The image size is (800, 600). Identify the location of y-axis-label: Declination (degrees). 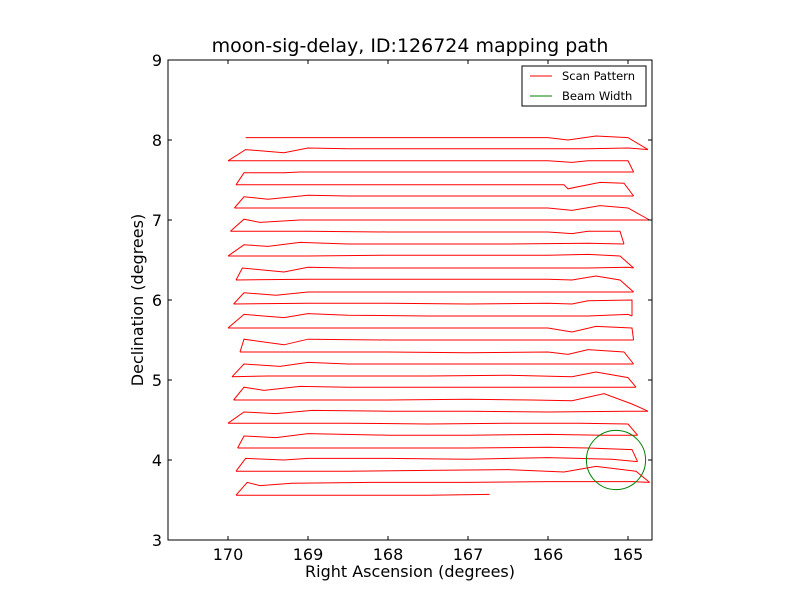
(137, 300).